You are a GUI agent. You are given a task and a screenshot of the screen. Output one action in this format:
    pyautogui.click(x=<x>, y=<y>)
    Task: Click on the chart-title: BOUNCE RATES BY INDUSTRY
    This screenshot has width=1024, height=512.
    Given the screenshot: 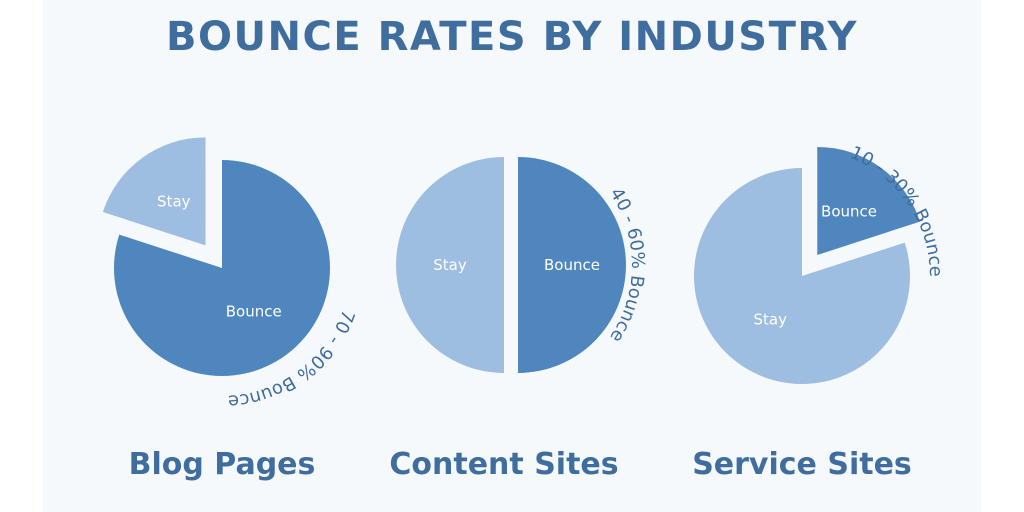 What is the action you would take?
    pyautogui.click(x=512, y=37)
    